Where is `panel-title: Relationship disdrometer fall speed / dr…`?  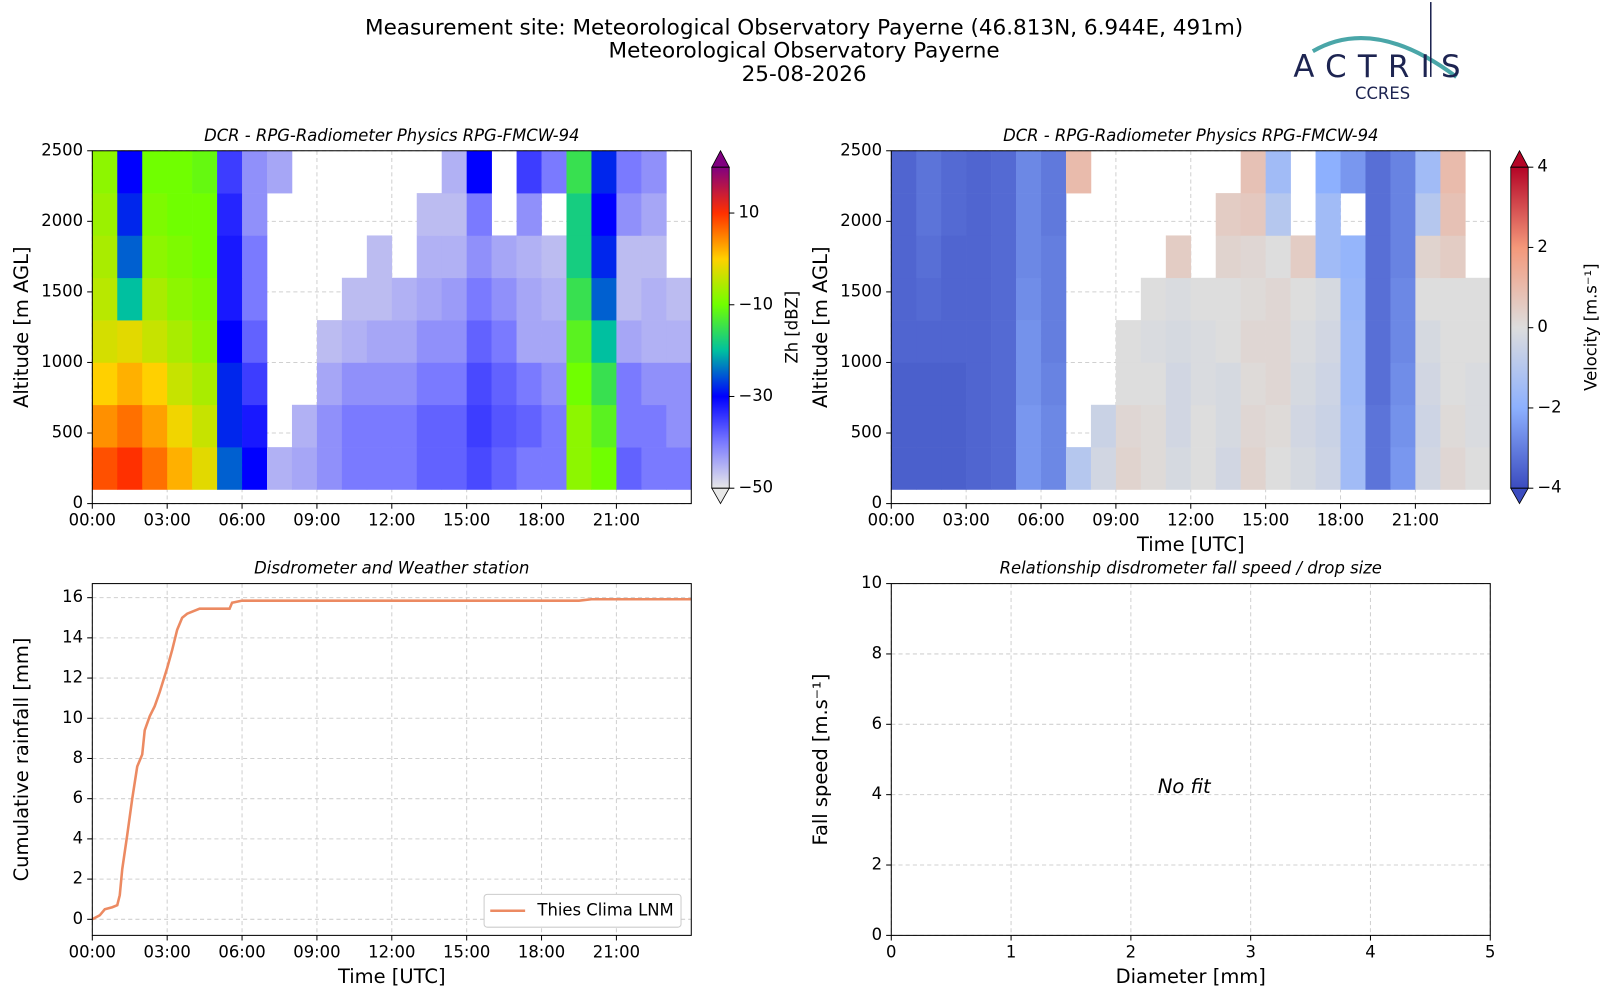
panel-title: Relationship disdrometer fall speed / dr… is located at coordinates (1191, 568).